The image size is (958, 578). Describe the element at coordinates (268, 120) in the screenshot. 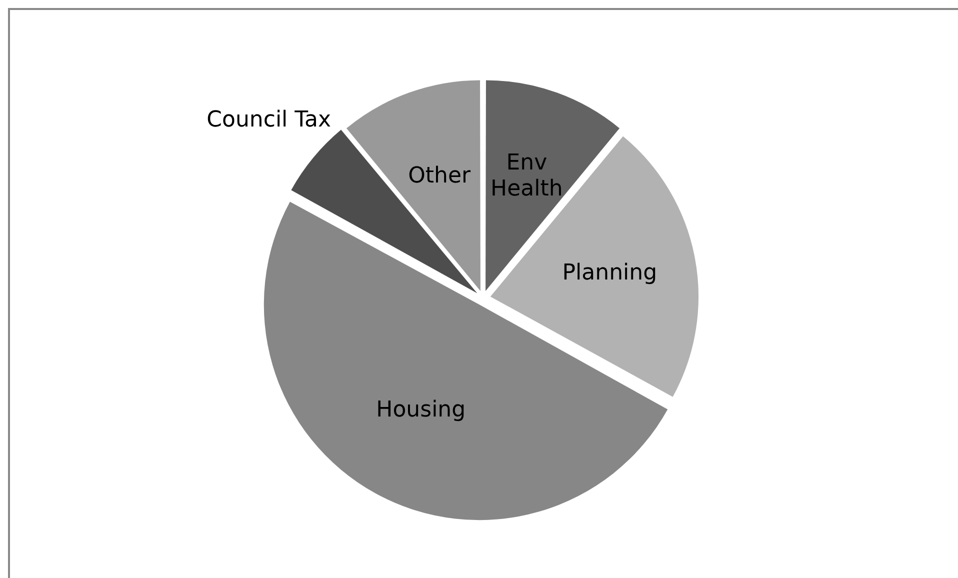

I see `slice-label: Council Tax` at that location.